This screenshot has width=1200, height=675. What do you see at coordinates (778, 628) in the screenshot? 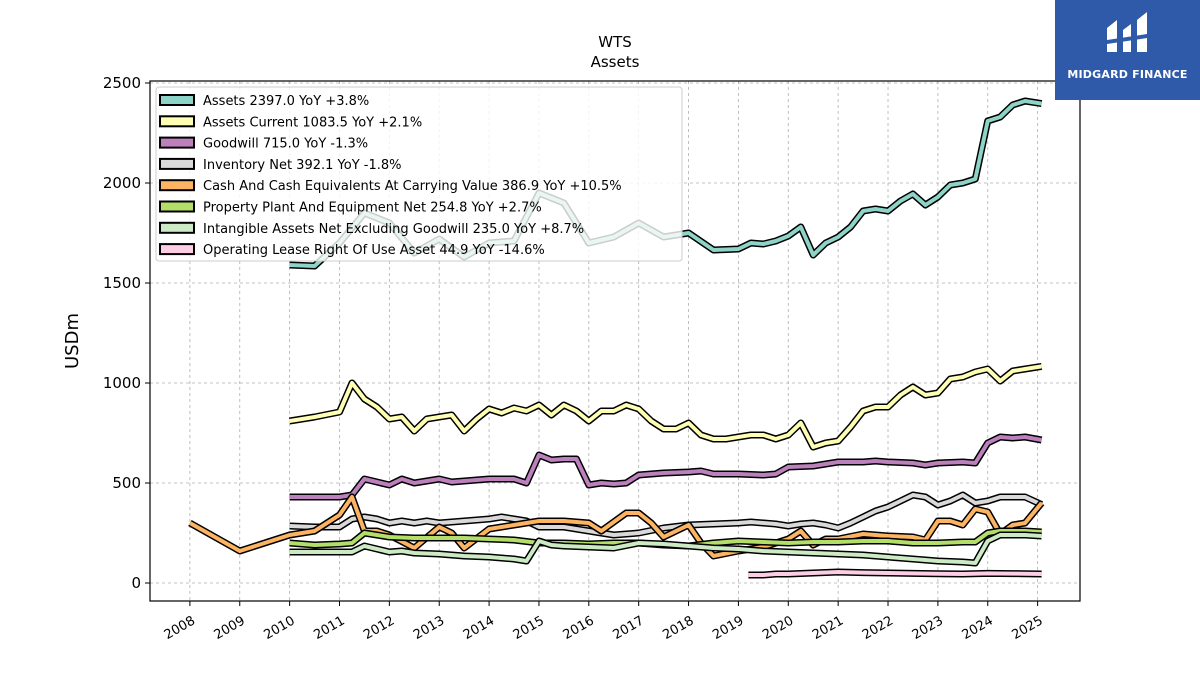
I see `x-tick-label: 2020` at bounding box center [778, 628].